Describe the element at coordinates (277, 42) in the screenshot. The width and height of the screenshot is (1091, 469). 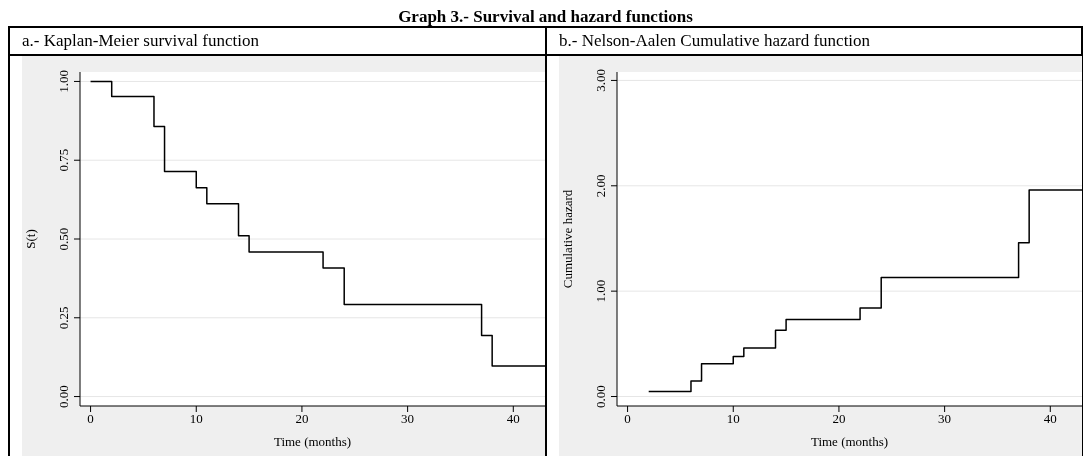
I see `chart-title: a.- Kaplan-Meier survival function` at that location.